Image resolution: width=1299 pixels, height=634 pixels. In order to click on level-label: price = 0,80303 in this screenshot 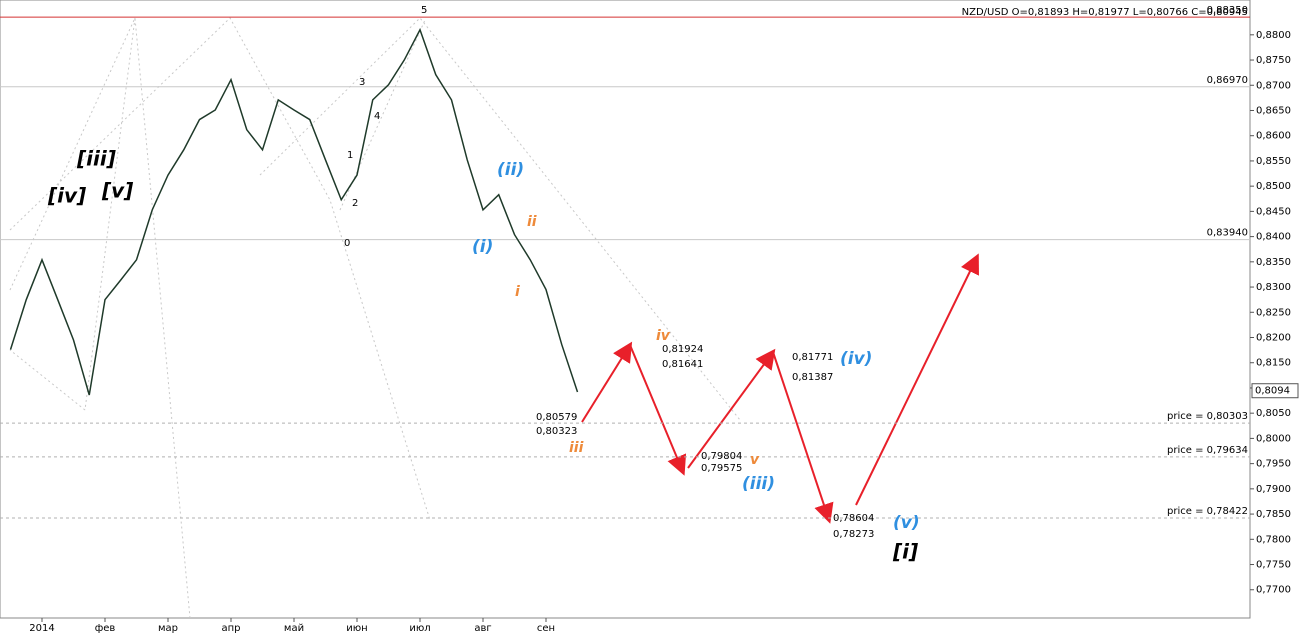, I will do `click(1207, 416)`.